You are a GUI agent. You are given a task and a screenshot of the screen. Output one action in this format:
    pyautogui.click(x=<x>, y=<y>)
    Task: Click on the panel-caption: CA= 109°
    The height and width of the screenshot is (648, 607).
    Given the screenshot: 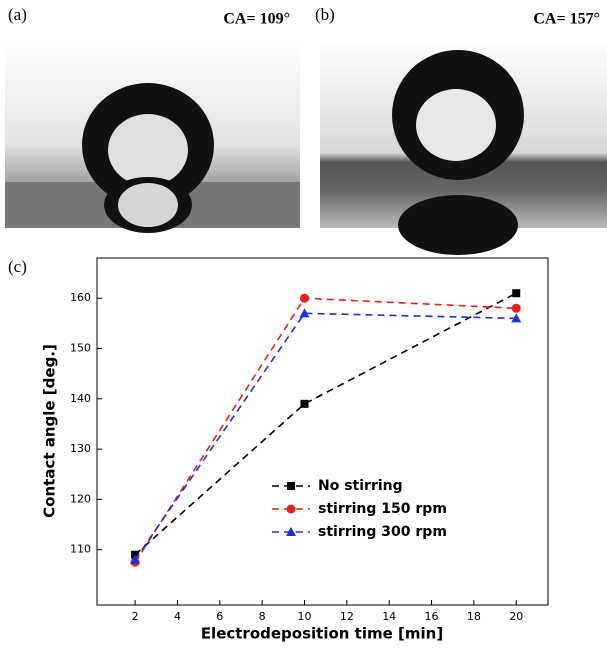 What is the action you would take?
    pyautogui.click(x=256, y=19)
    